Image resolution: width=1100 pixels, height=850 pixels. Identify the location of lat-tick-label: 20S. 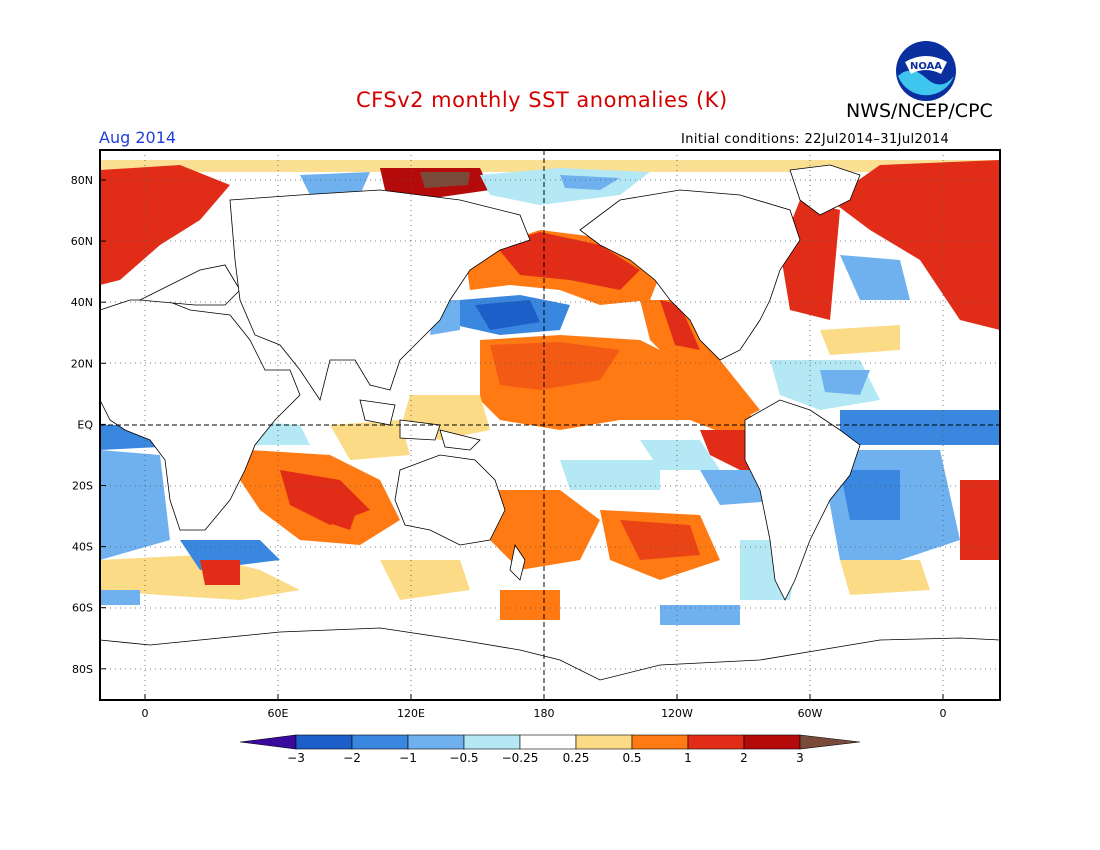
(82, 486).